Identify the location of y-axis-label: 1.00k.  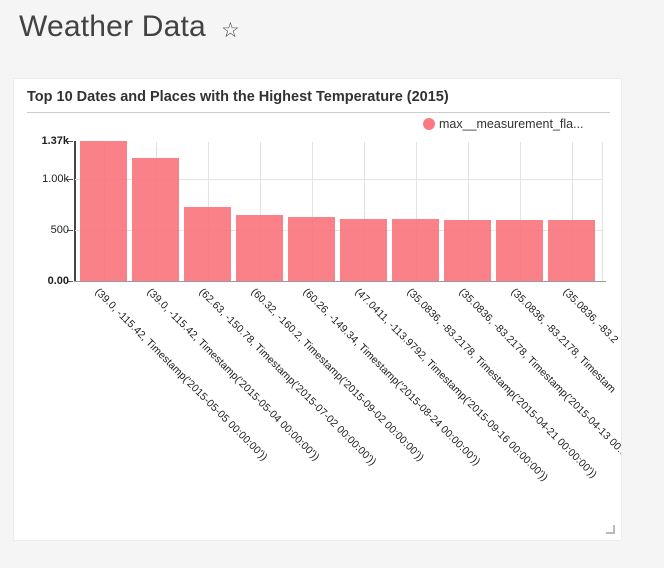
(55, 178).